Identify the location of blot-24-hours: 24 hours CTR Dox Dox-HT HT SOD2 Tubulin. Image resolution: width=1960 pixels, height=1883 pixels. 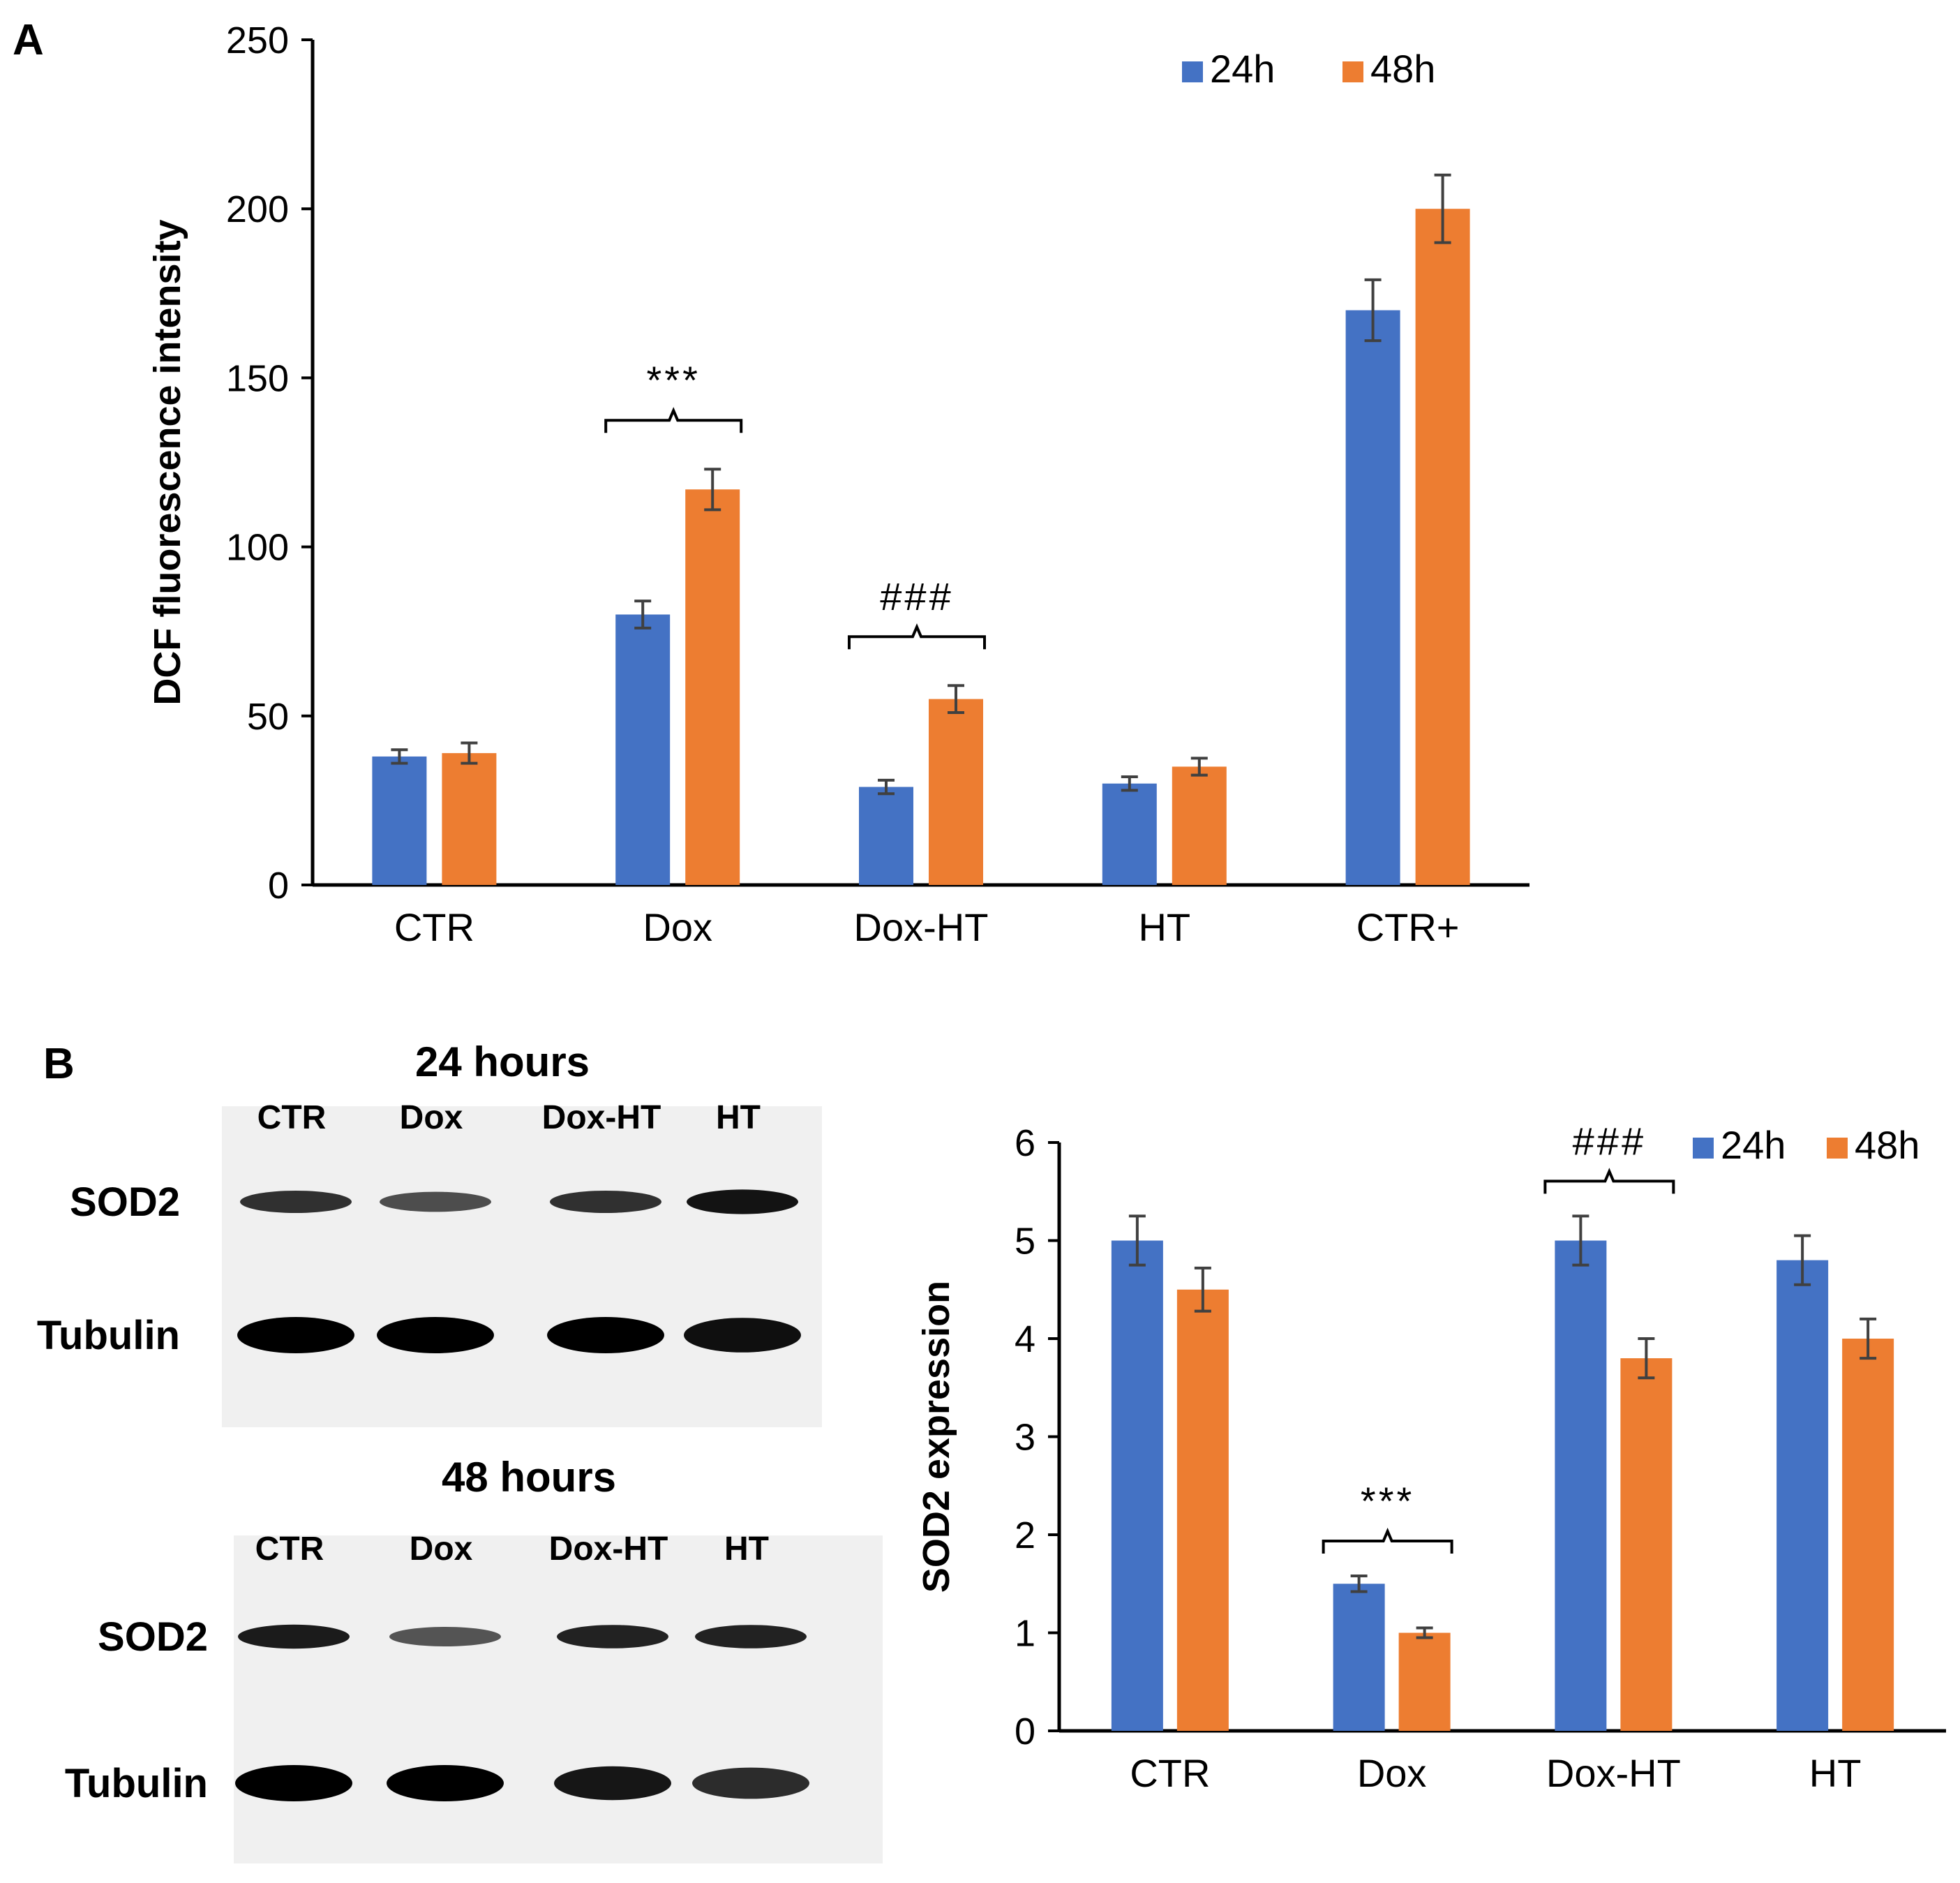
(429, 1233).